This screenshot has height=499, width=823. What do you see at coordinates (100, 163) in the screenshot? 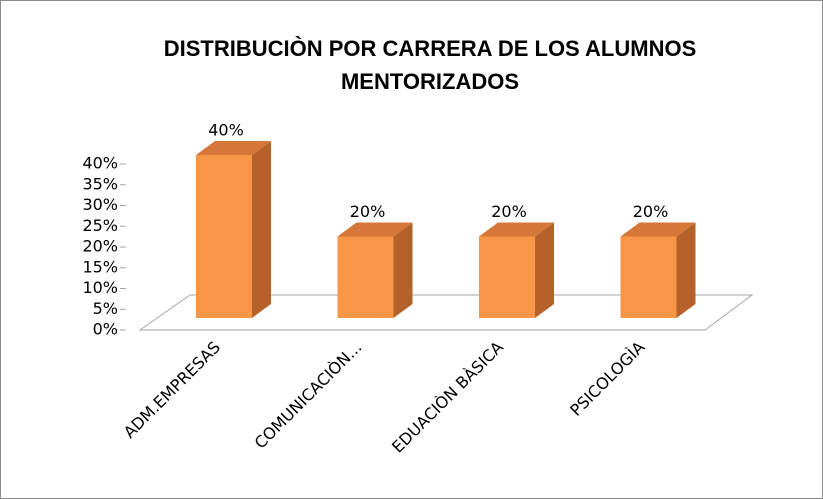
I see `y-tick-label: 40%` at bounding box center [100, 163].